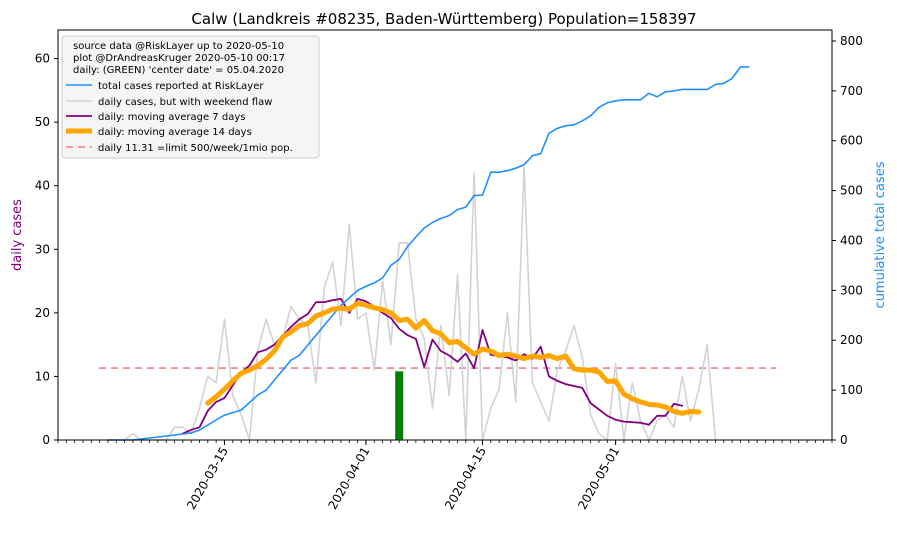  I want to click on right-tick-label: 0, so click(844, 440).